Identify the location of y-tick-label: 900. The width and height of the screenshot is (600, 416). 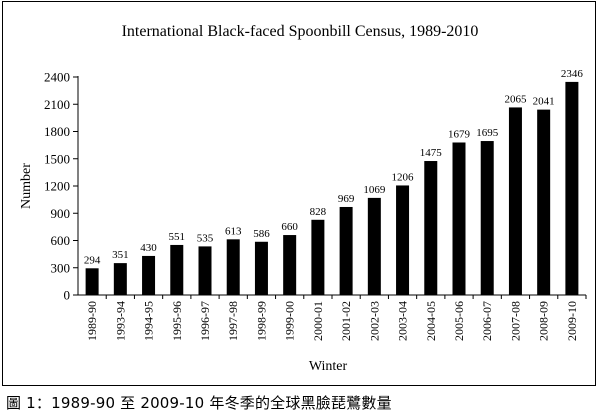
(61, 213).